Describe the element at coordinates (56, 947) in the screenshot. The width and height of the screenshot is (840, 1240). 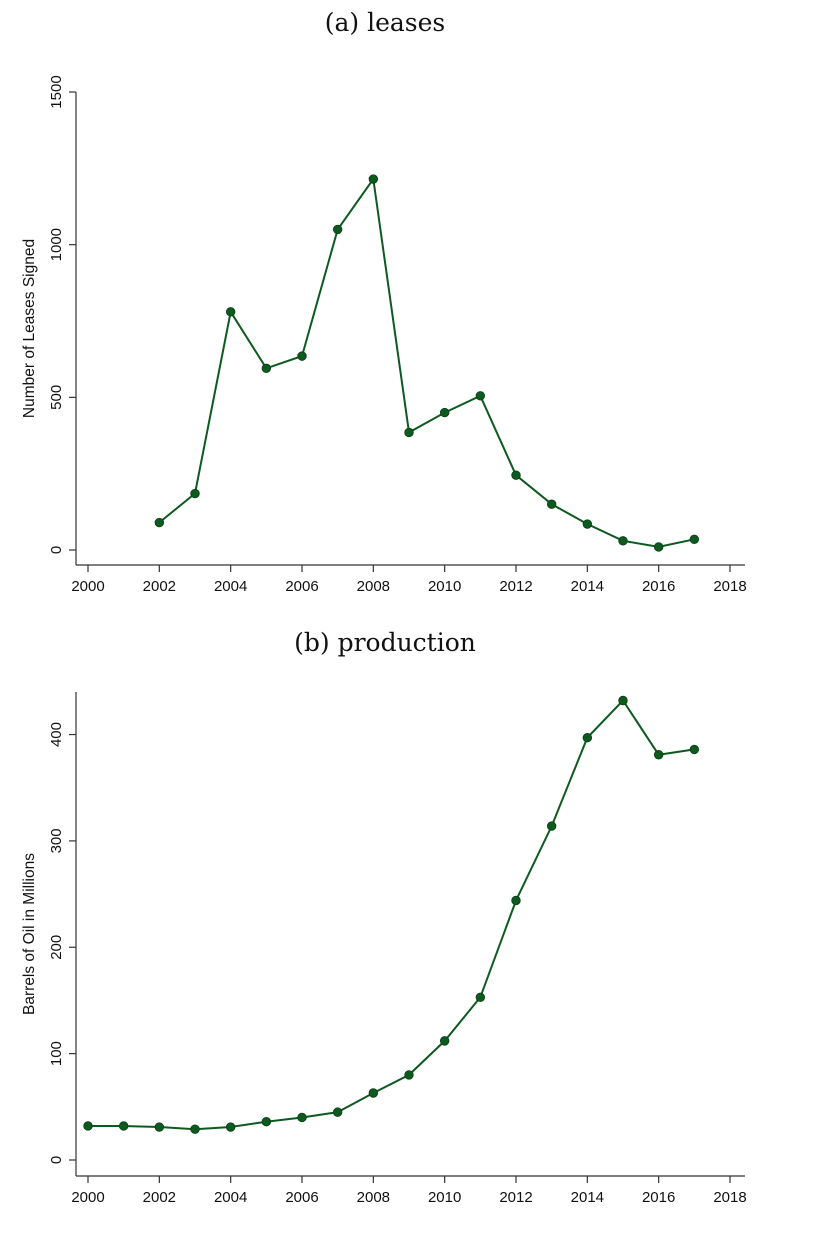
I see `y-tick-label: 200` at that location.